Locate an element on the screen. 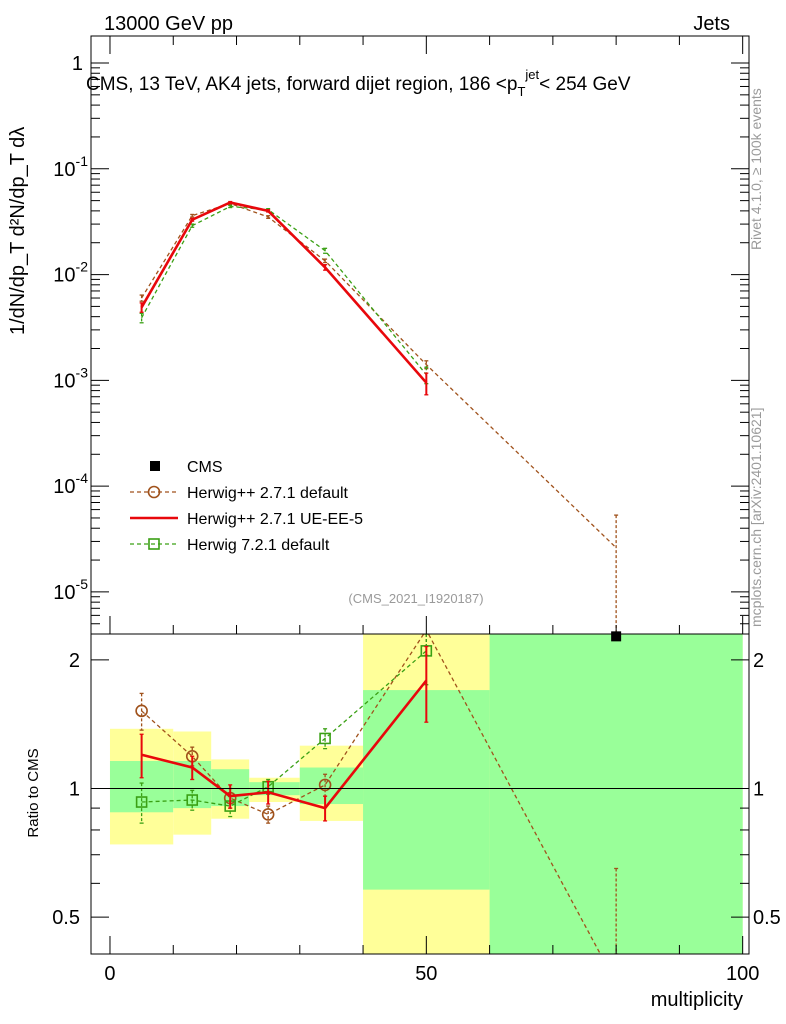 Image resolution: width=786 pixels, height=1024 pixels. legend-label-herwig-2-7-1-default: Herwig++ 2.7.1 default is located at coordinates (268, 493).